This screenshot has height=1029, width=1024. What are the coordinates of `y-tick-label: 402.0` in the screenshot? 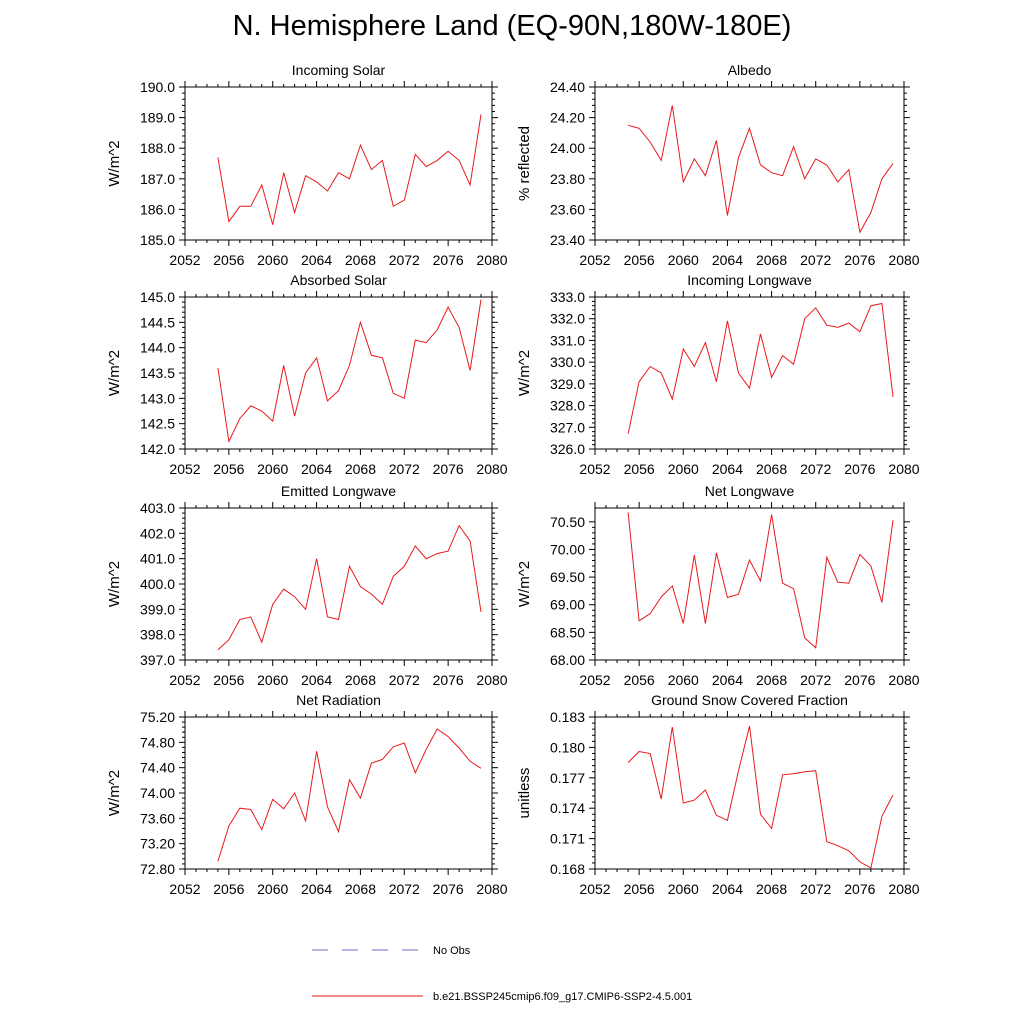 It's located at (157, 533).